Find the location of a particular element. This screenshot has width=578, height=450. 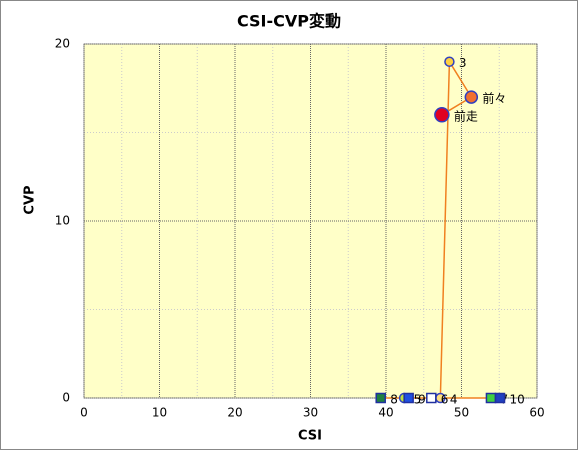

y-axis-label: CVP is located at coordinates (30, 199).